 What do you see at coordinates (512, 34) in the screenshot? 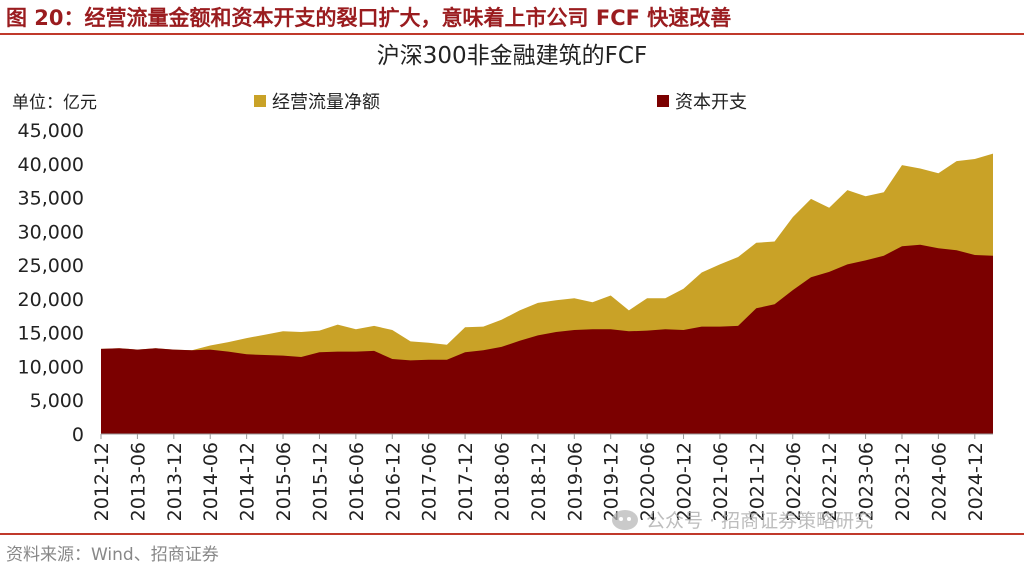
I see `title-rule` at bounding box center [512, 34].